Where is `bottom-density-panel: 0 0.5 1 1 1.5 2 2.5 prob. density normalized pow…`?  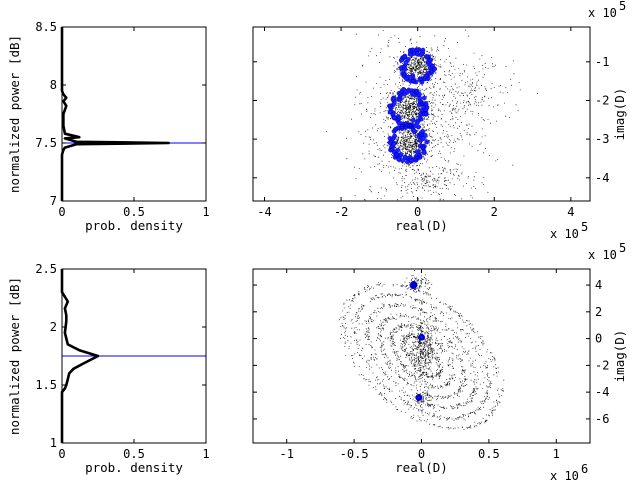
bottom-density-panel: 0 0.5 1 1 1.5 2 2.5 prob. density normalized pow… is located at coordinates (108, 368).